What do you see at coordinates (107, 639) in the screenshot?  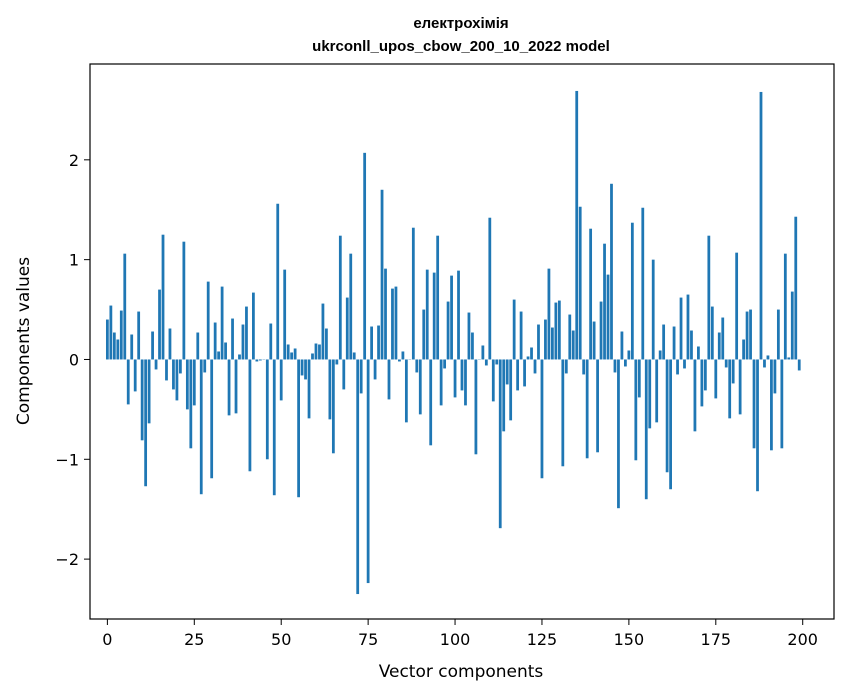 I see `x-tick-label-0: 0` at bounding box center [107, 639].